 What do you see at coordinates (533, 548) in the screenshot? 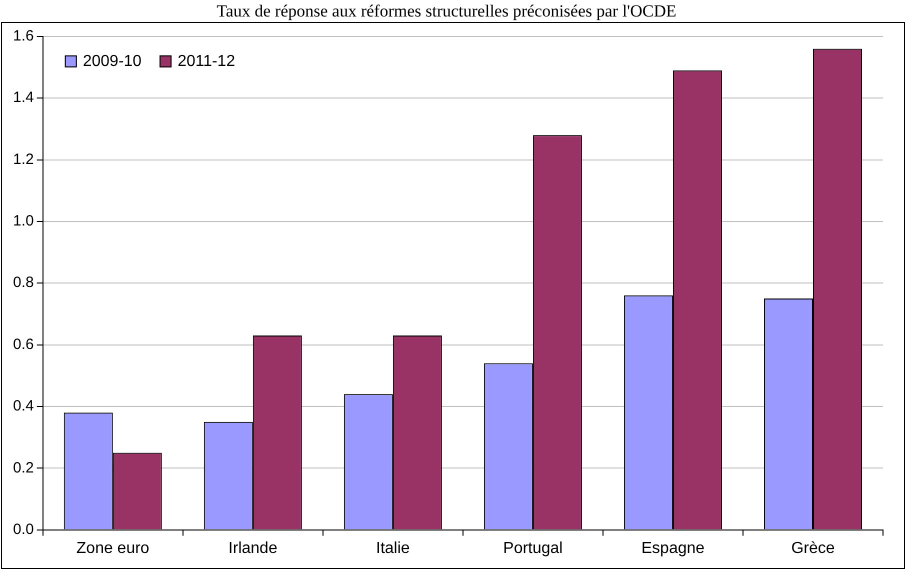
I see `x-tick-label: Portugal` at bounding box center [533, 548].